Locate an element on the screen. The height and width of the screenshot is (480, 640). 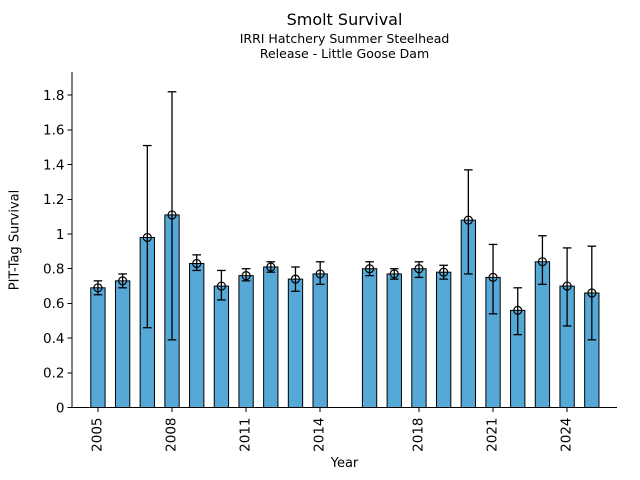
y-tick-label: 0.4 is located at coordinates (53, 339).